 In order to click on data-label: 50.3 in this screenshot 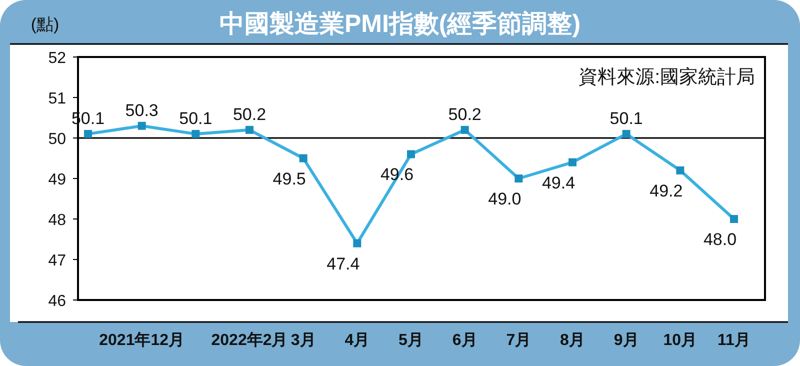, I will do `click(141, 110)`.